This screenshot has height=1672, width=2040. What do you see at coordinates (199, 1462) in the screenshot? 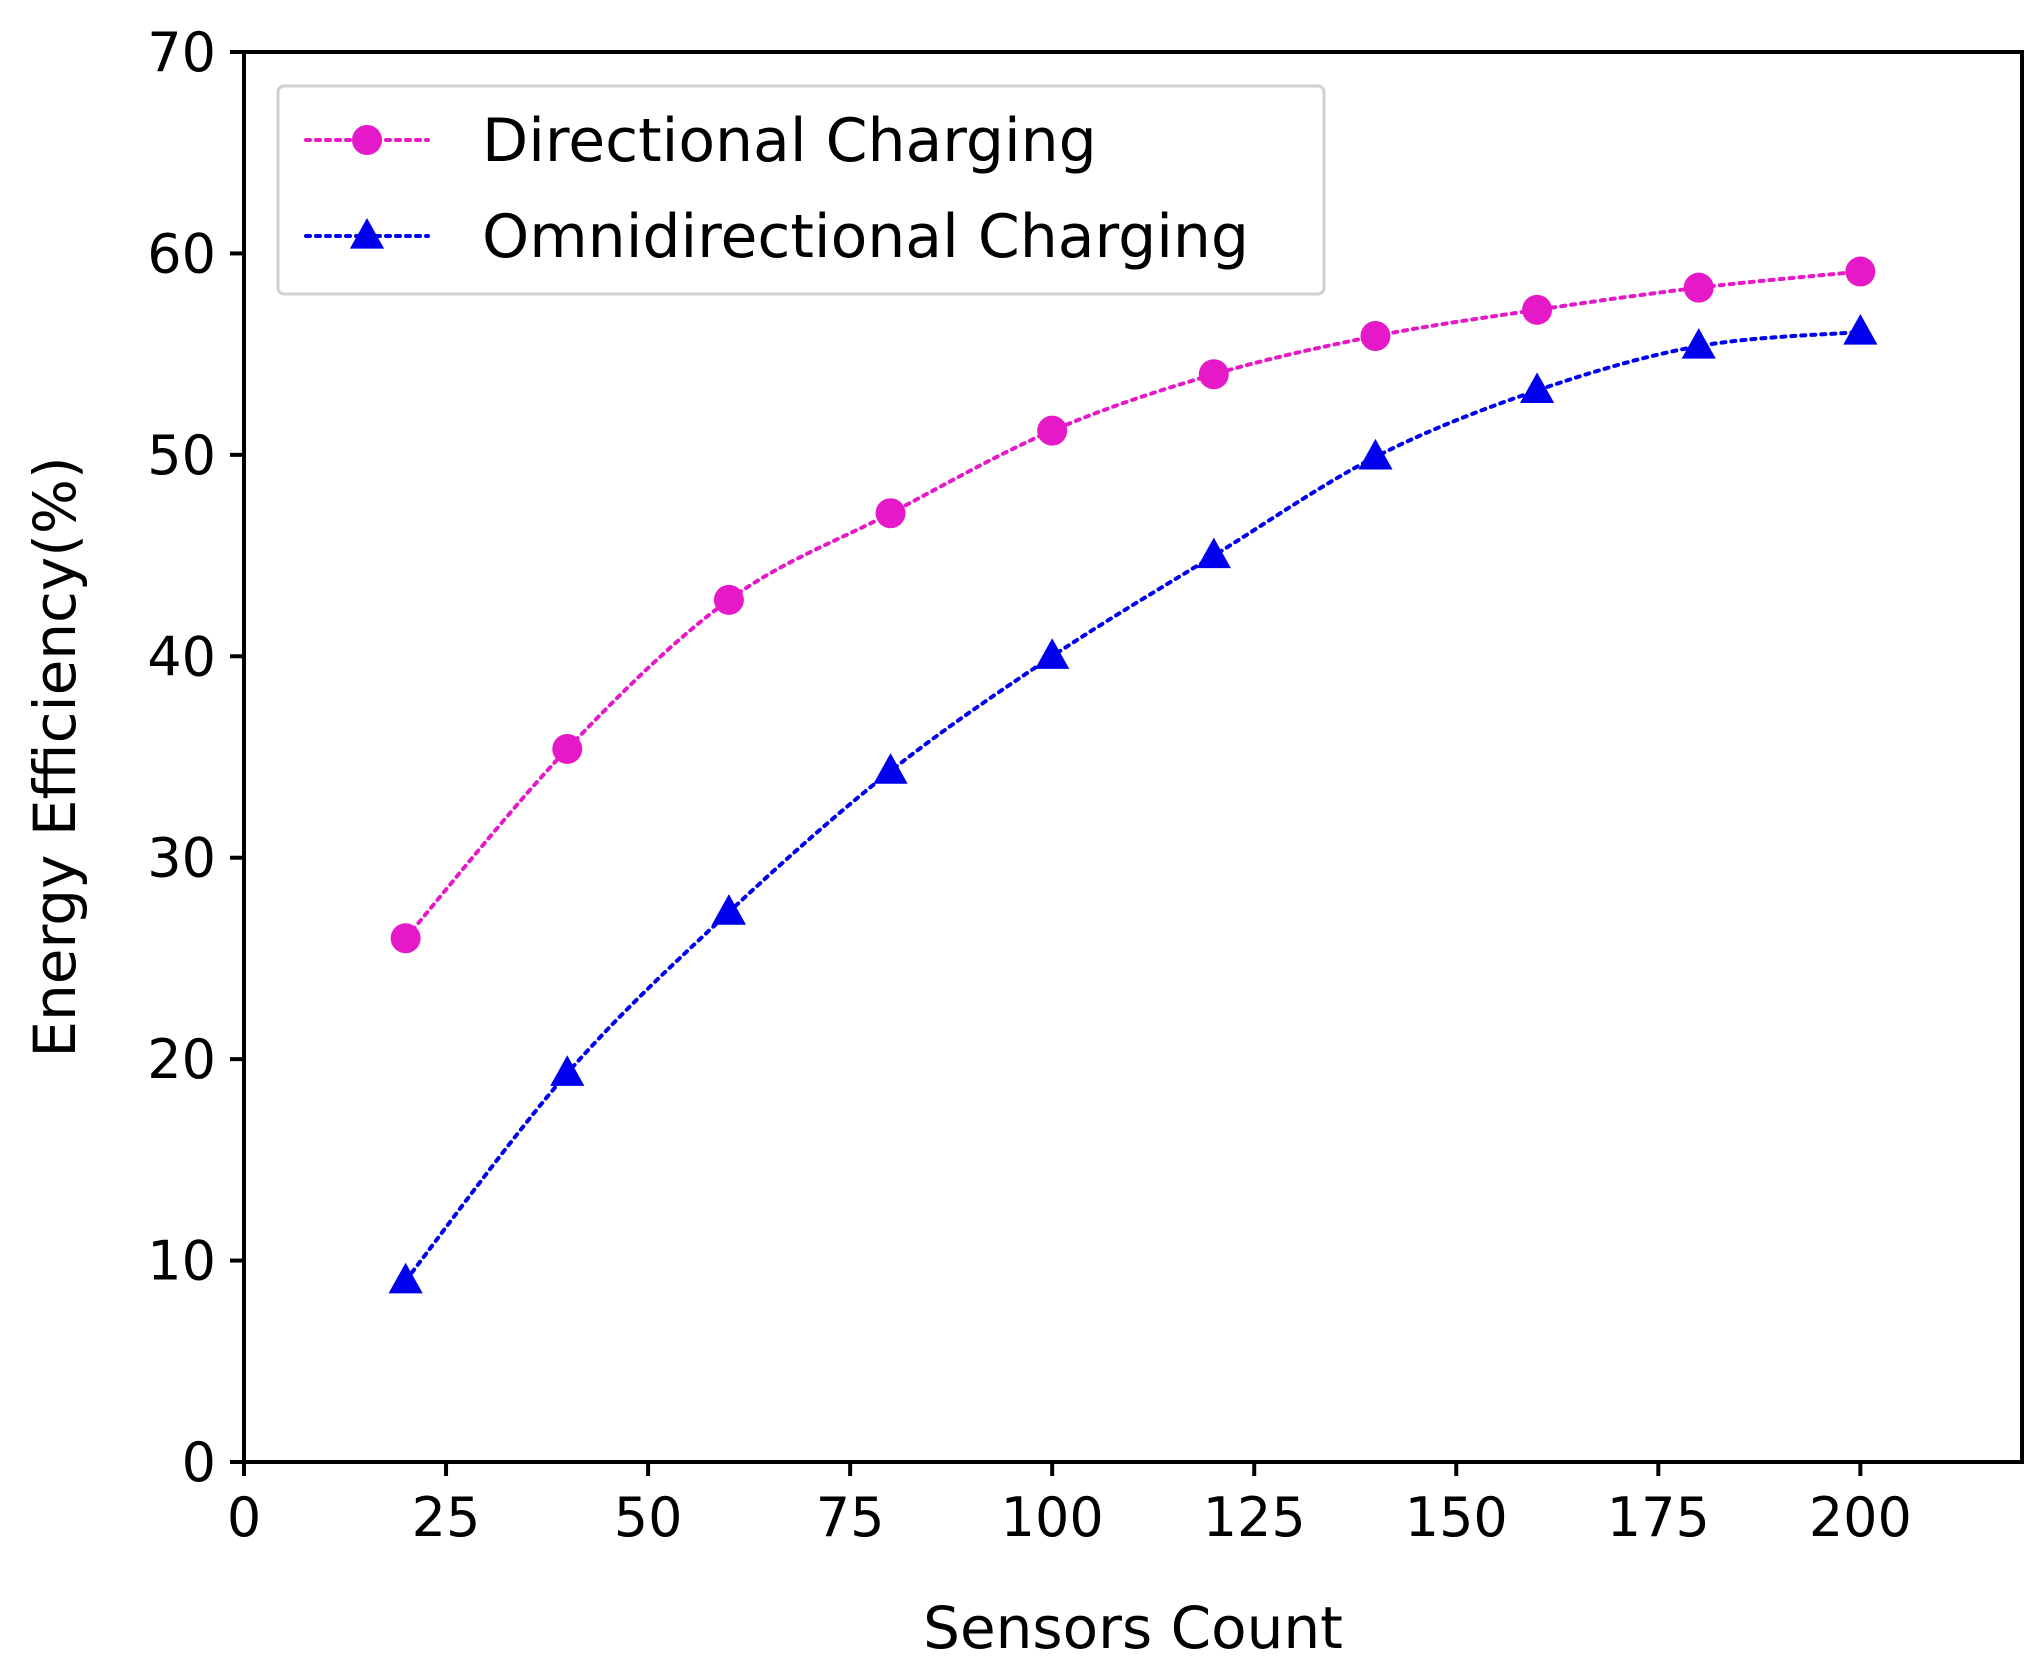
I see `y-tick-label: 0` at bounding box center [199, 1462].